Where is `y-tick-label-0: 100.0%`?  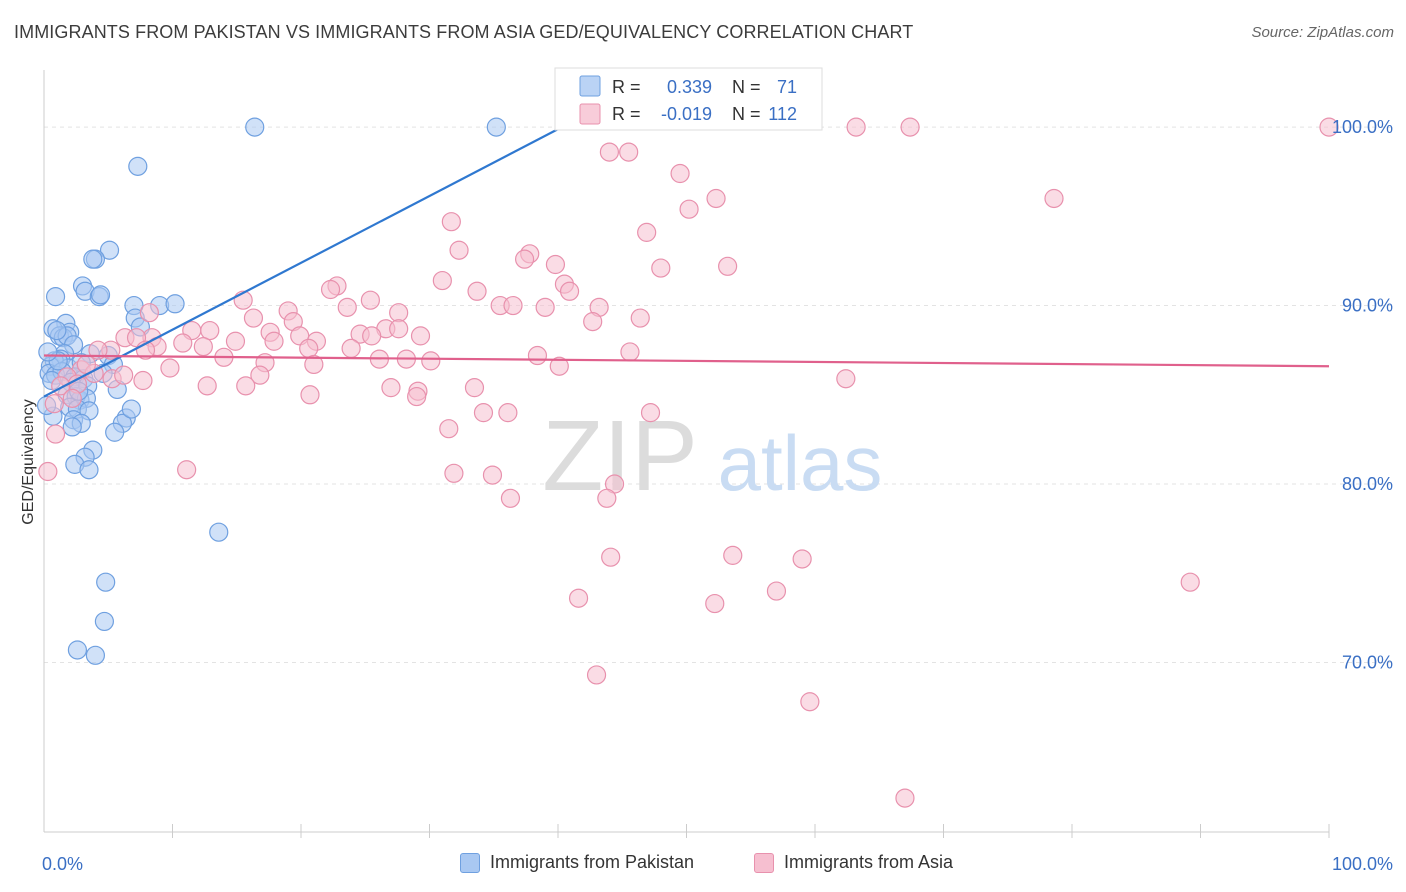
y-tick-label-0: 100.0% is located at coordinates (1362, 127).